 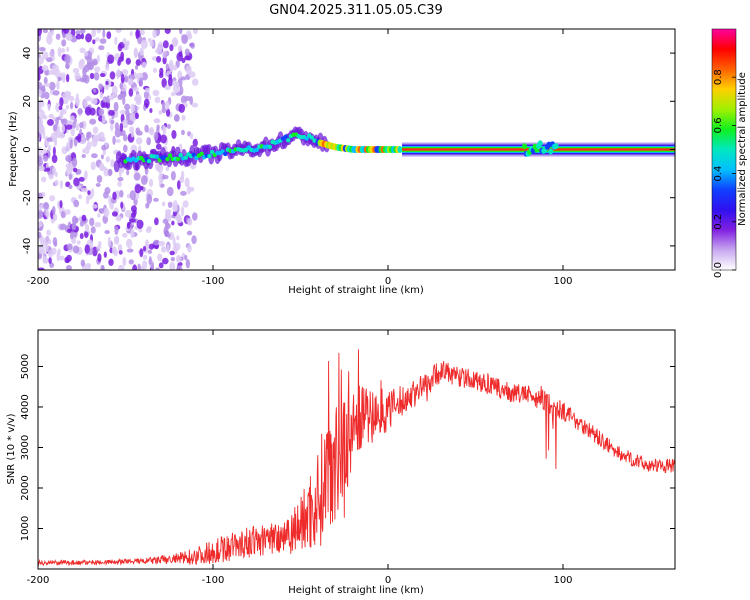 I want to click on snr-x-tick-label: -200, so click(x=38, y=580).